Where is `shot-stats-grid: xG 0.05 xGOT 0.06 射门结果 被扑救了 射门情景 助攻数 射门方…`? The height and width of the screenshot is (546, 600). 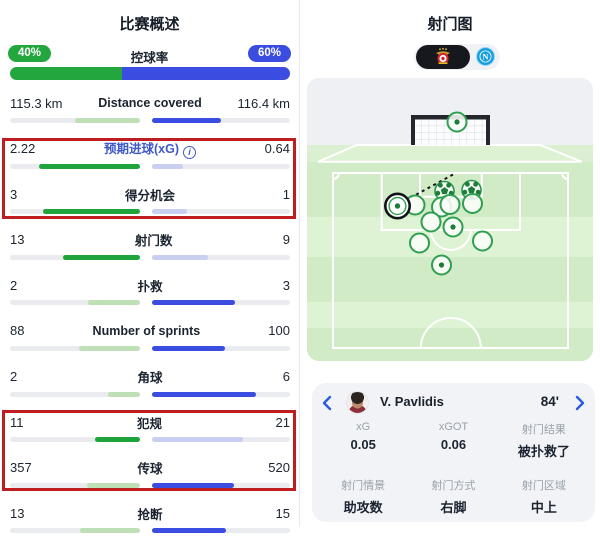 shot-stats-grid: xG 0.05 xGOT 0.06 射门结果 被扑救了 射门情景 助攻数 射门方… is located at coordinates (453, 468).